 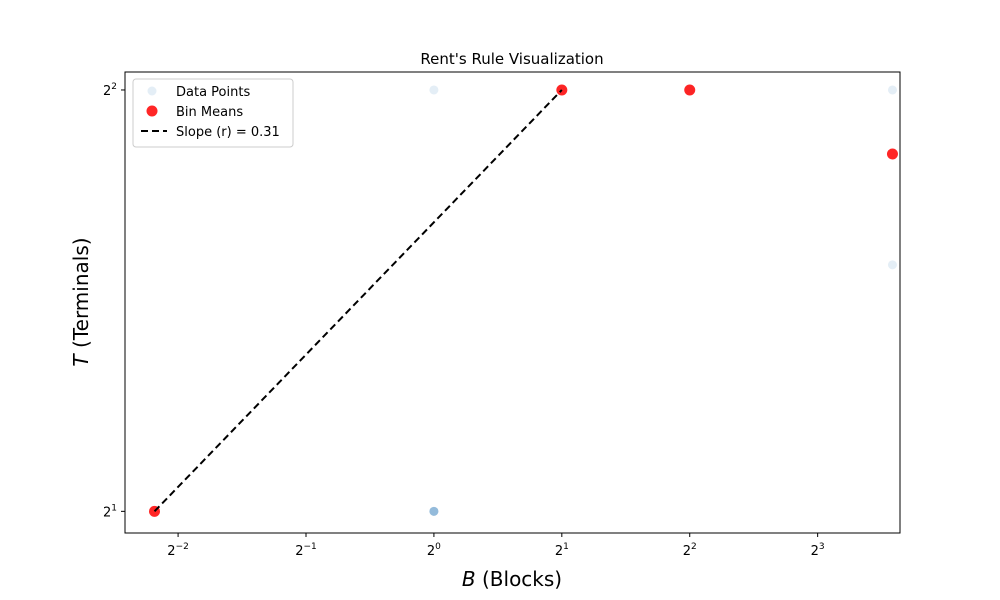 I want to click on y-tick-label: 21, so click(x=110, y=511).